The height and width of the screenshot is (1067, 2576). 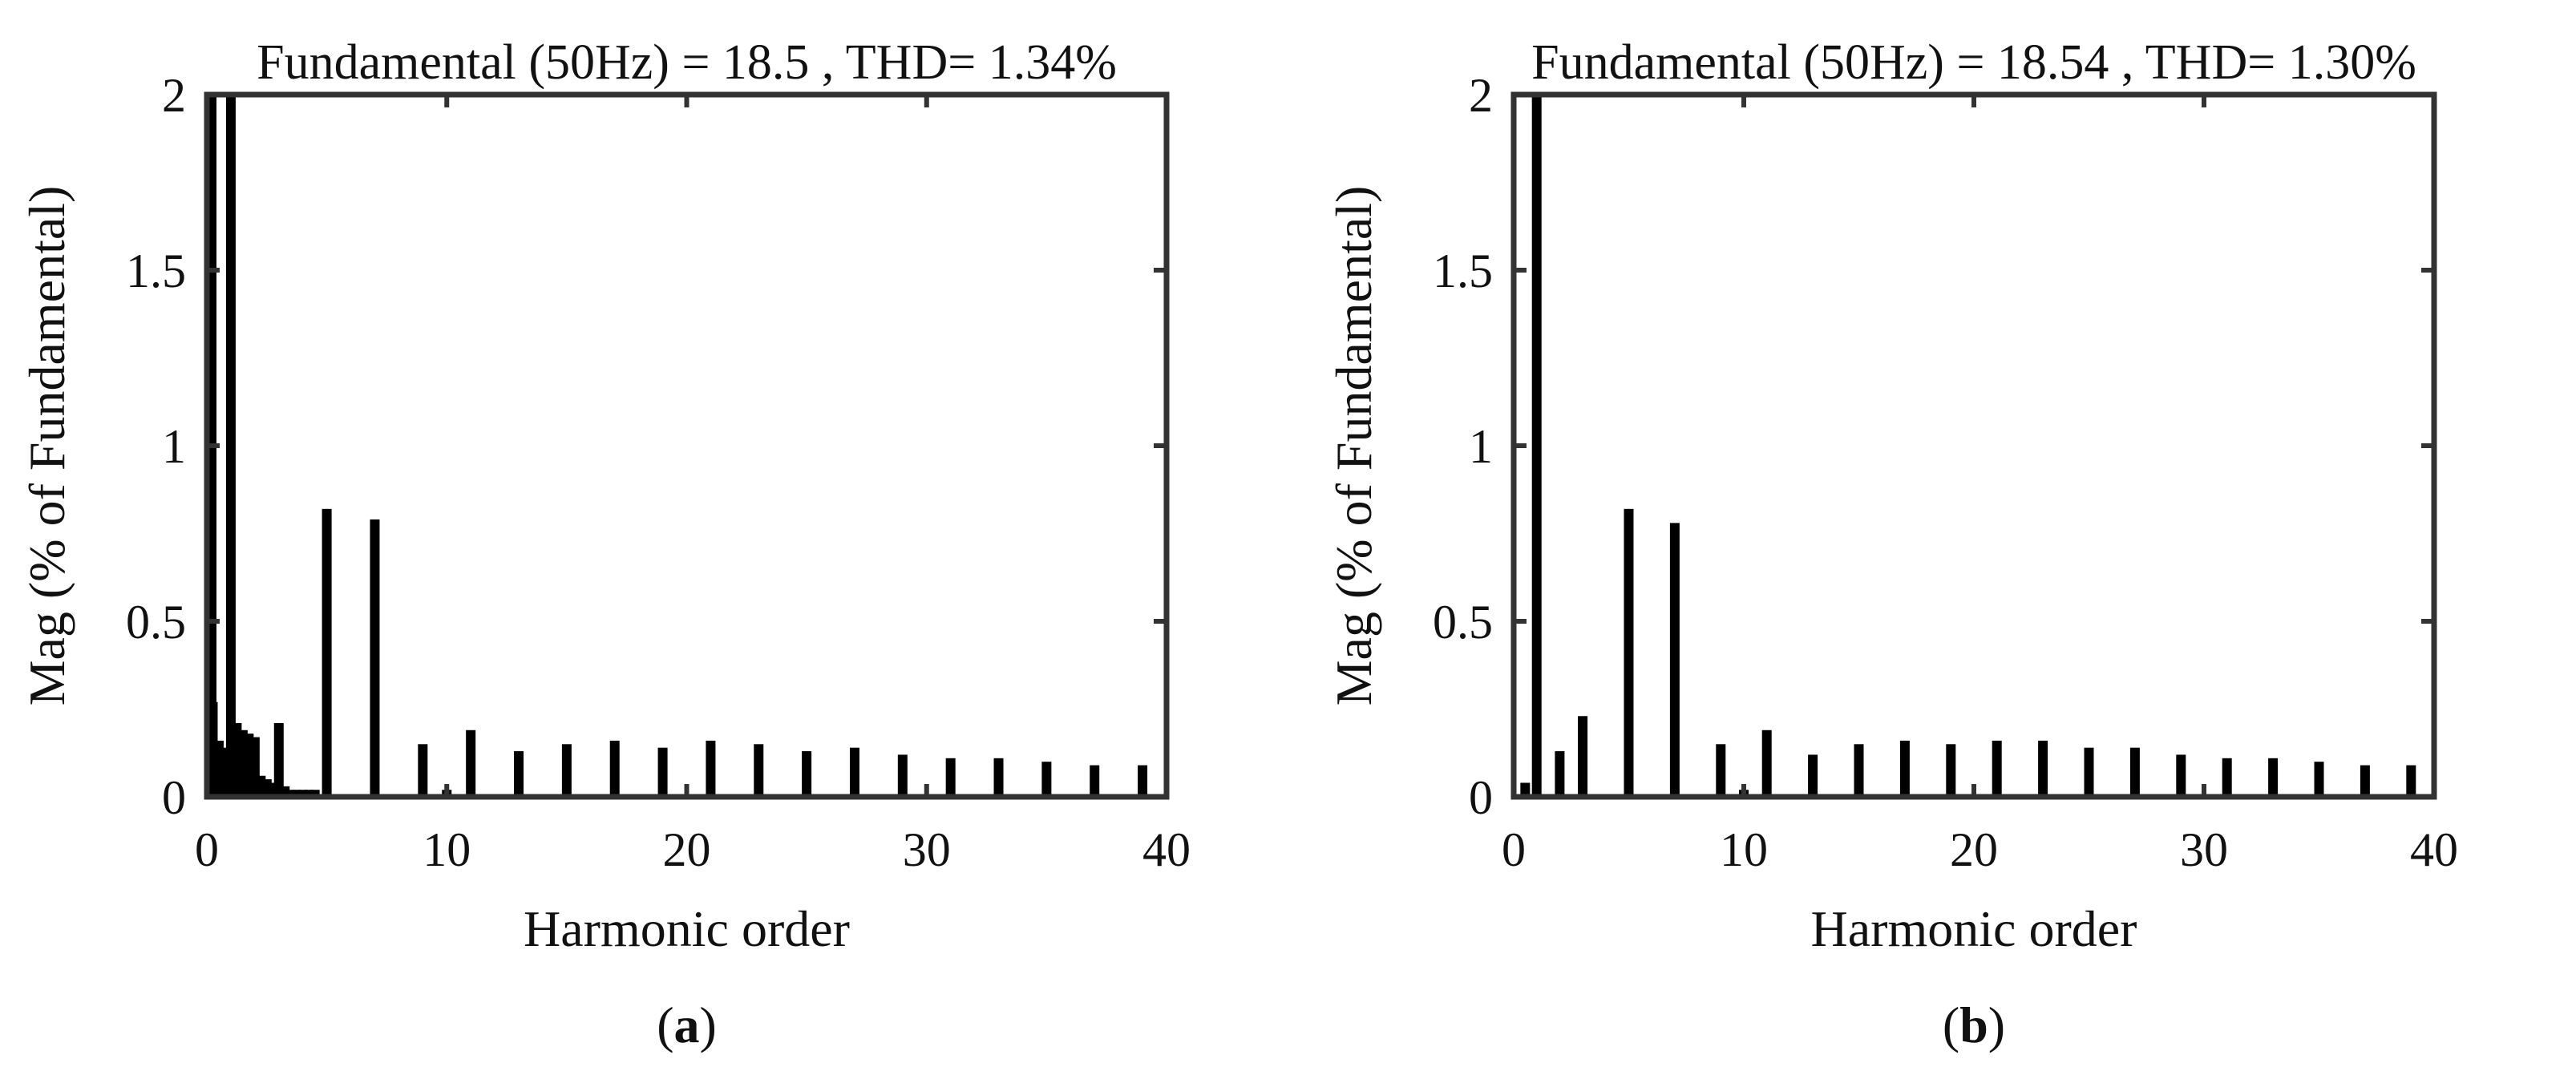 I want to click on panel-label: b, so click(x=1973, y=1024).